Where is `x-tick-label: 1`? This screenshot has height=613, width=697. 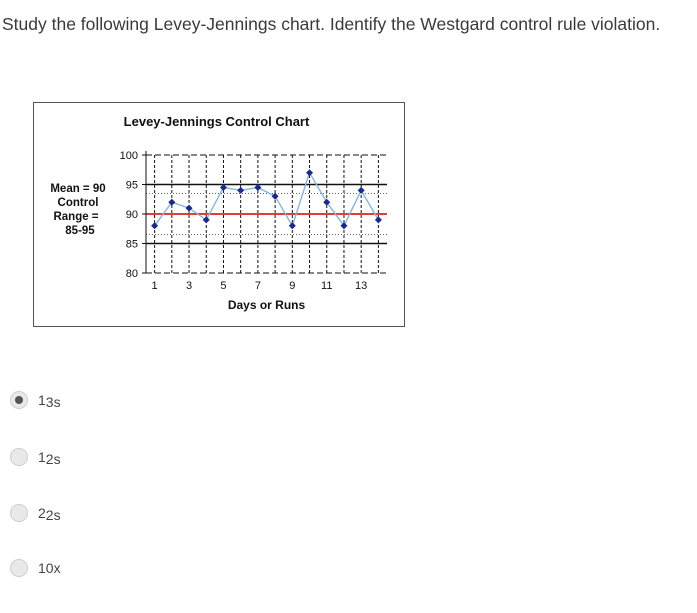 x-tick-label: 1 is located at coordinates (155, 286).